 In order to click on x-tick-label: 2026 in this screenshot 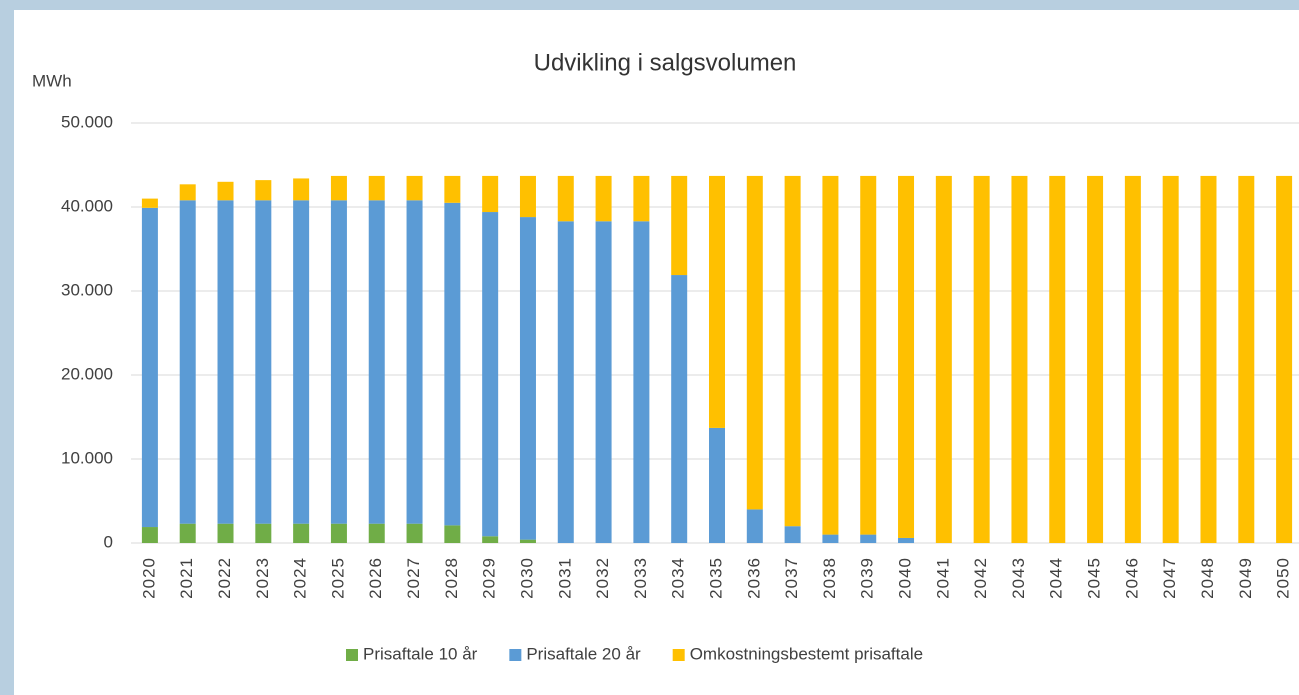, I will do `click(375, 578)`.